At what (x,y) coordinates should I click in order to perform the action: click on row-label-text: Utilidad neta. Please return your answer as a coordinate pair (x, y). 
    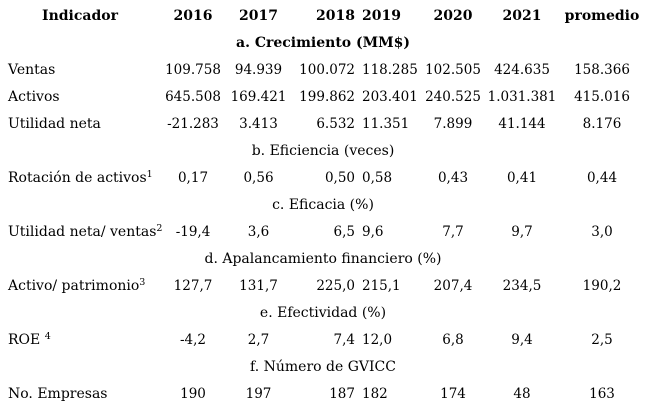
    Looking at the image, I should click on (54, 123).